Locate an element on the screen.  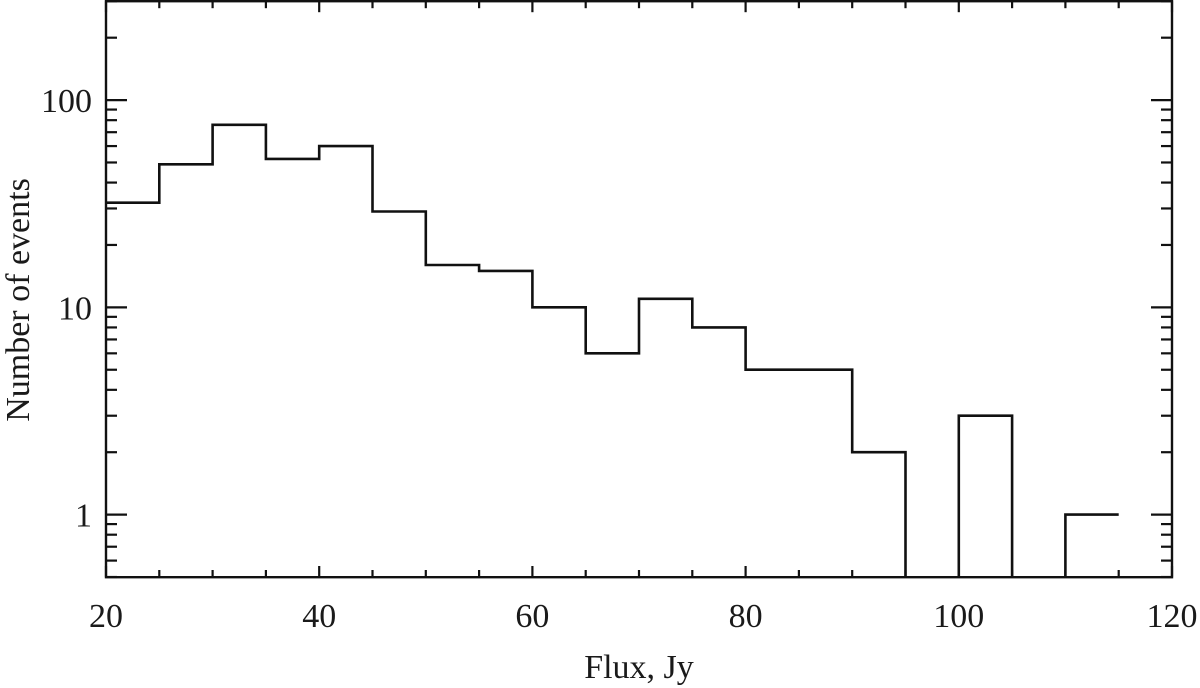
x-tick-label: 100 is located at coordinates (958, 616).